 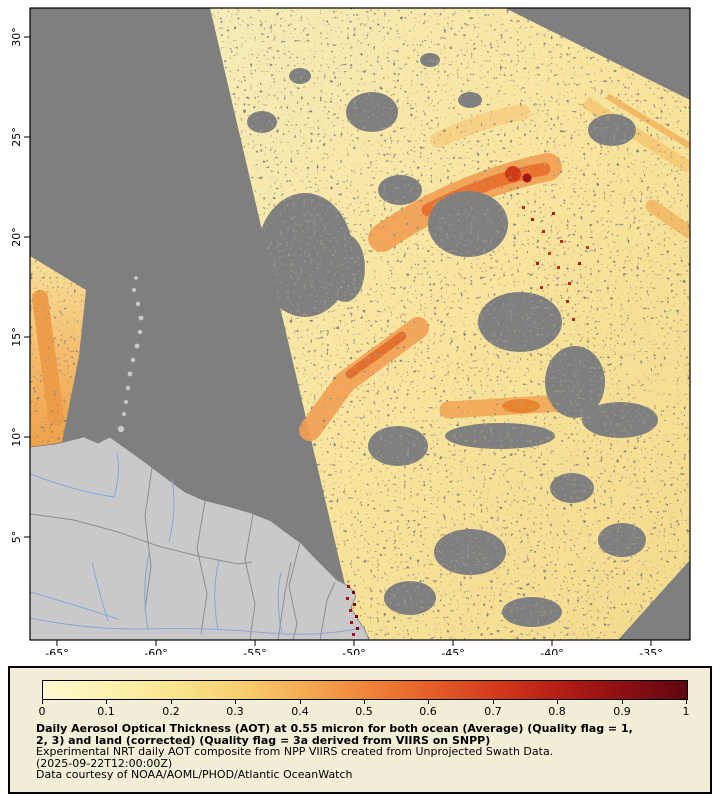 What do you see at coordinates (352, 610) in the screenshot?
I see `coastal-high-aot-pixels` at bounding box center [352, 610].